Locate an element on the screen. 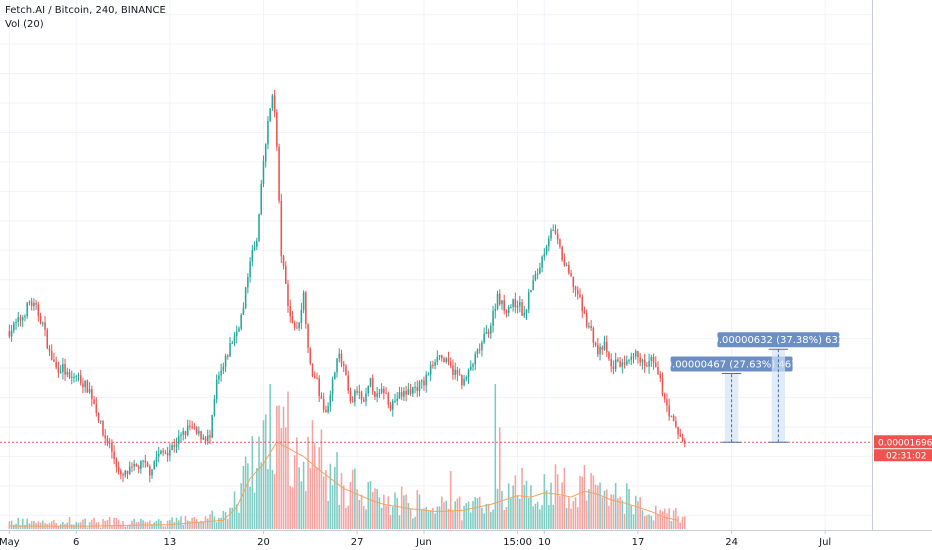 This screenshot has height=550, width=932. time-tick-label: 6 is located at coordinates (76, 542).